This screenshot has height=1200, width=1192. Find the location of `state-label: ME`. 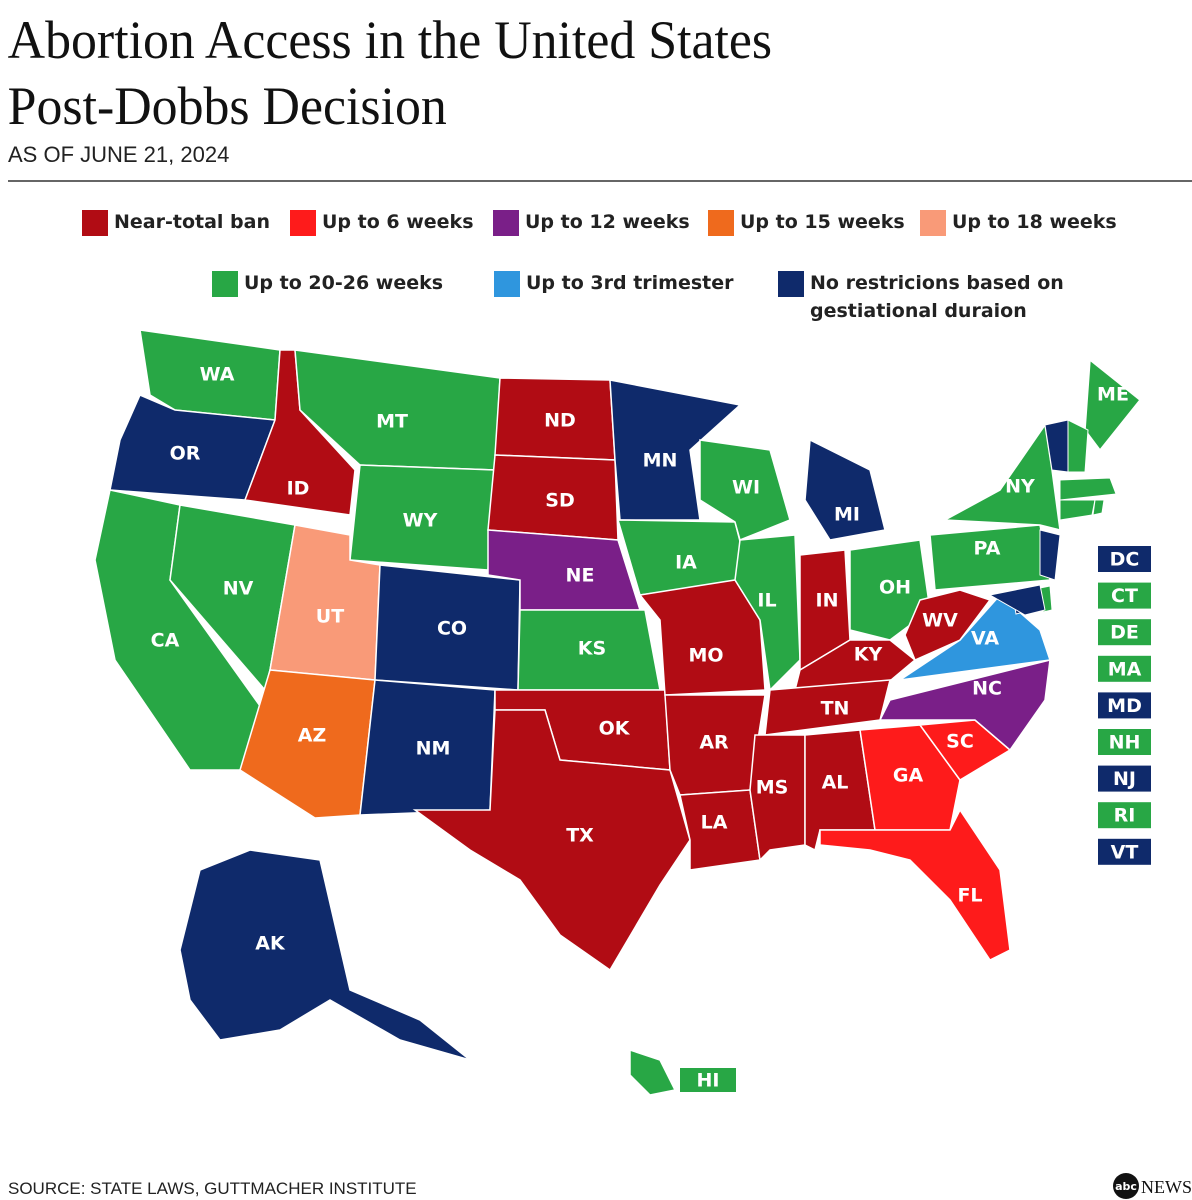

state-label: ME is located at coordinates (1113, 395).